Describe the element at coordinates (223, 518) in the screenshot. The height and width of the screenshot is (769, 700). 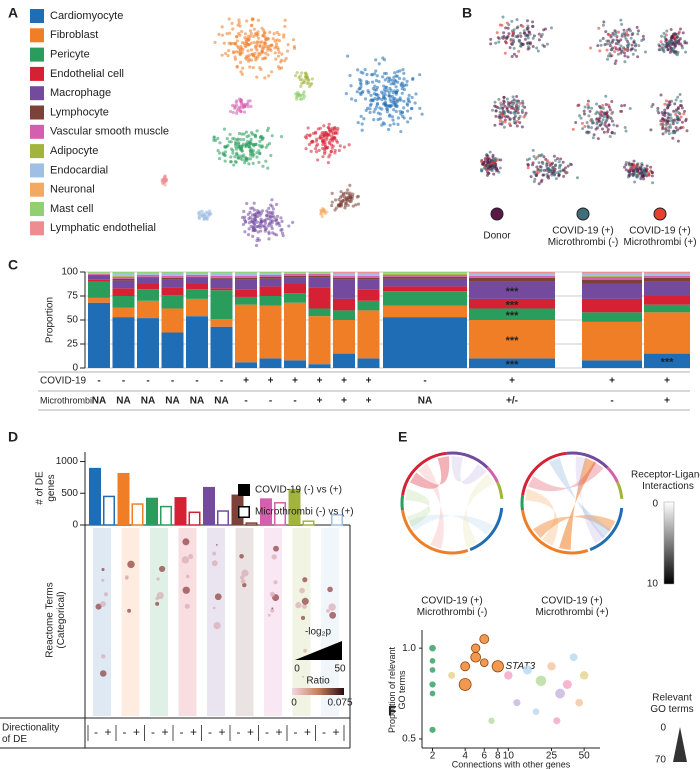
I see `bar` at that location.